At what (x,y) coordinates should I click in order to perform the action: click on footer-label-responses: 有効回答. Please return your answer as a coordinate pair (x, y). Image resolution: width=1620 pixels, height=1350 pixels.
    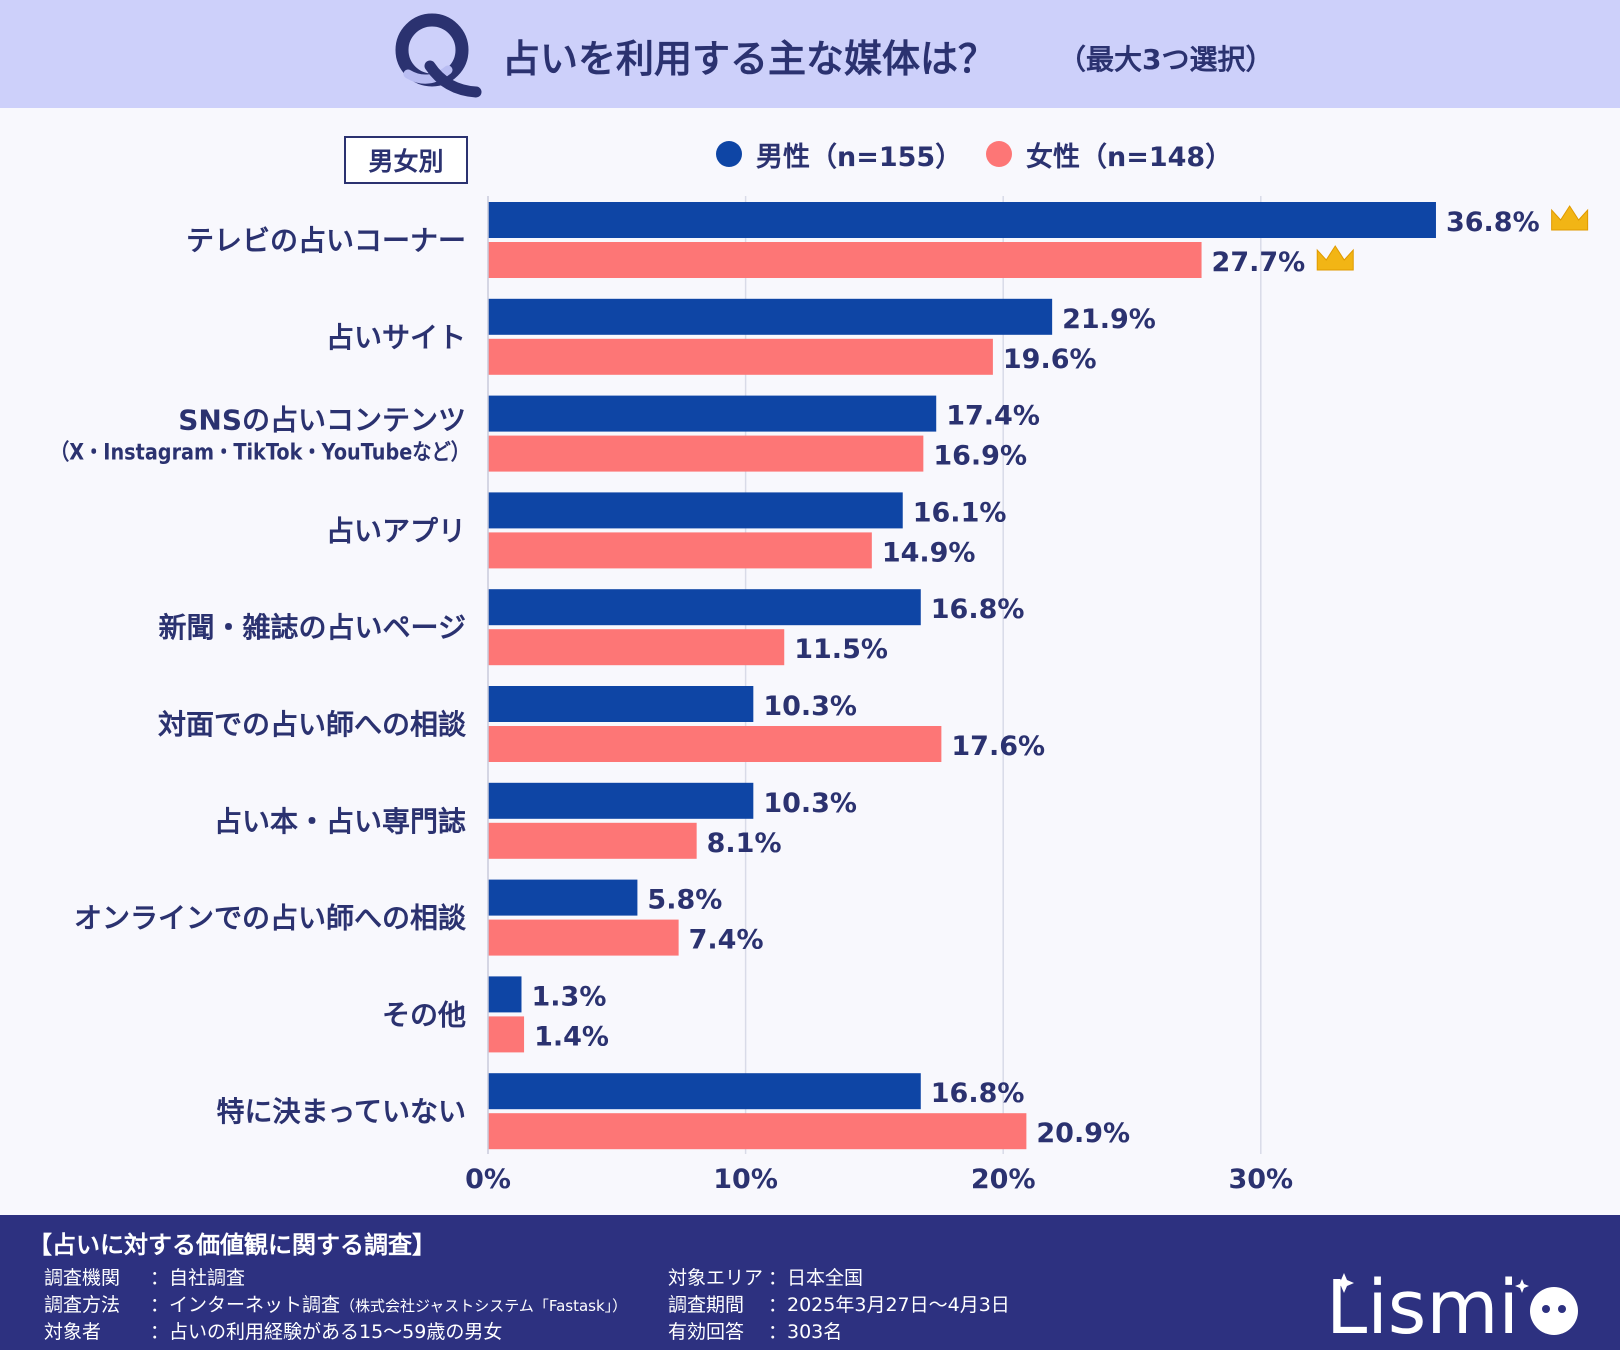
    Looking at the image, I should click on (706, 1332).